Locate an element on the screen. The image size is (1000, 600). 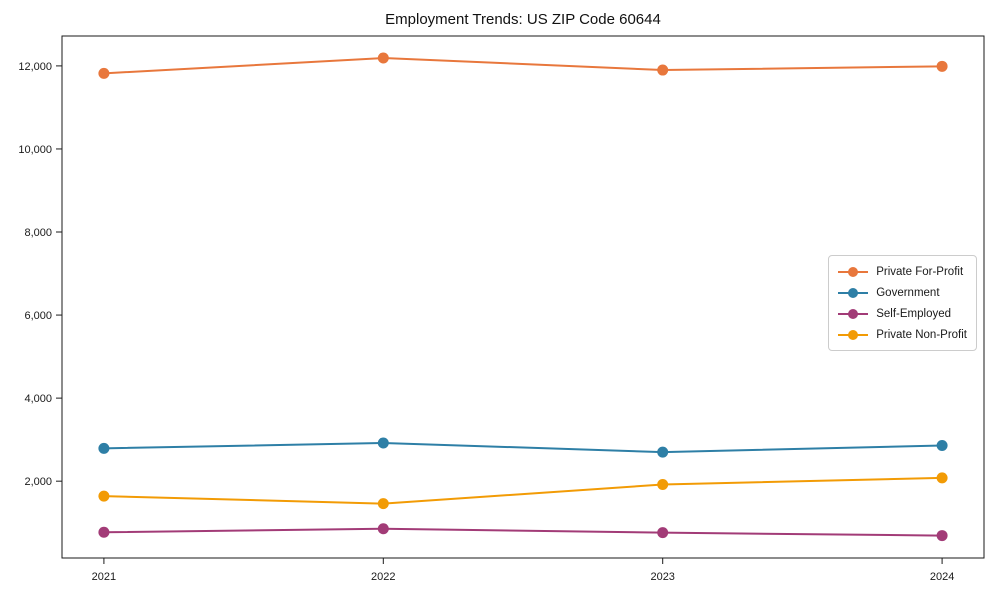
legend-label: Government is located at coordinates (908, 292).